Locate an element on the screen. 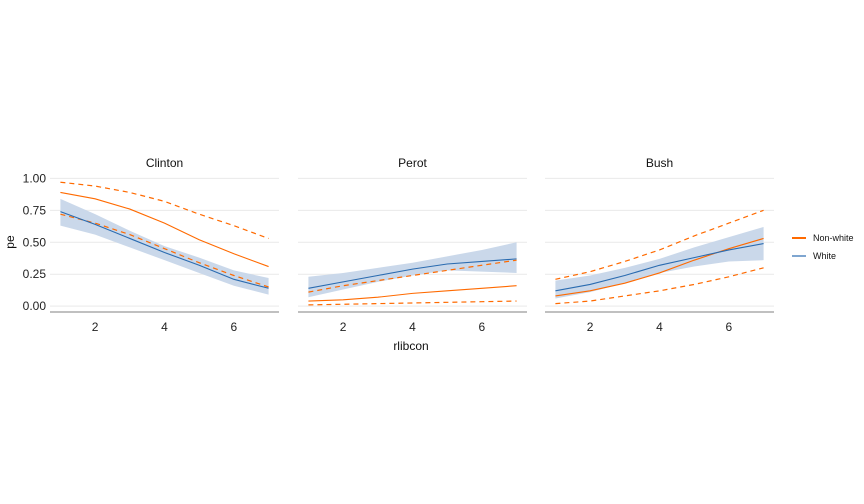  panel-perot: Perot 2 4 6 is located at coordinates (412, 245).